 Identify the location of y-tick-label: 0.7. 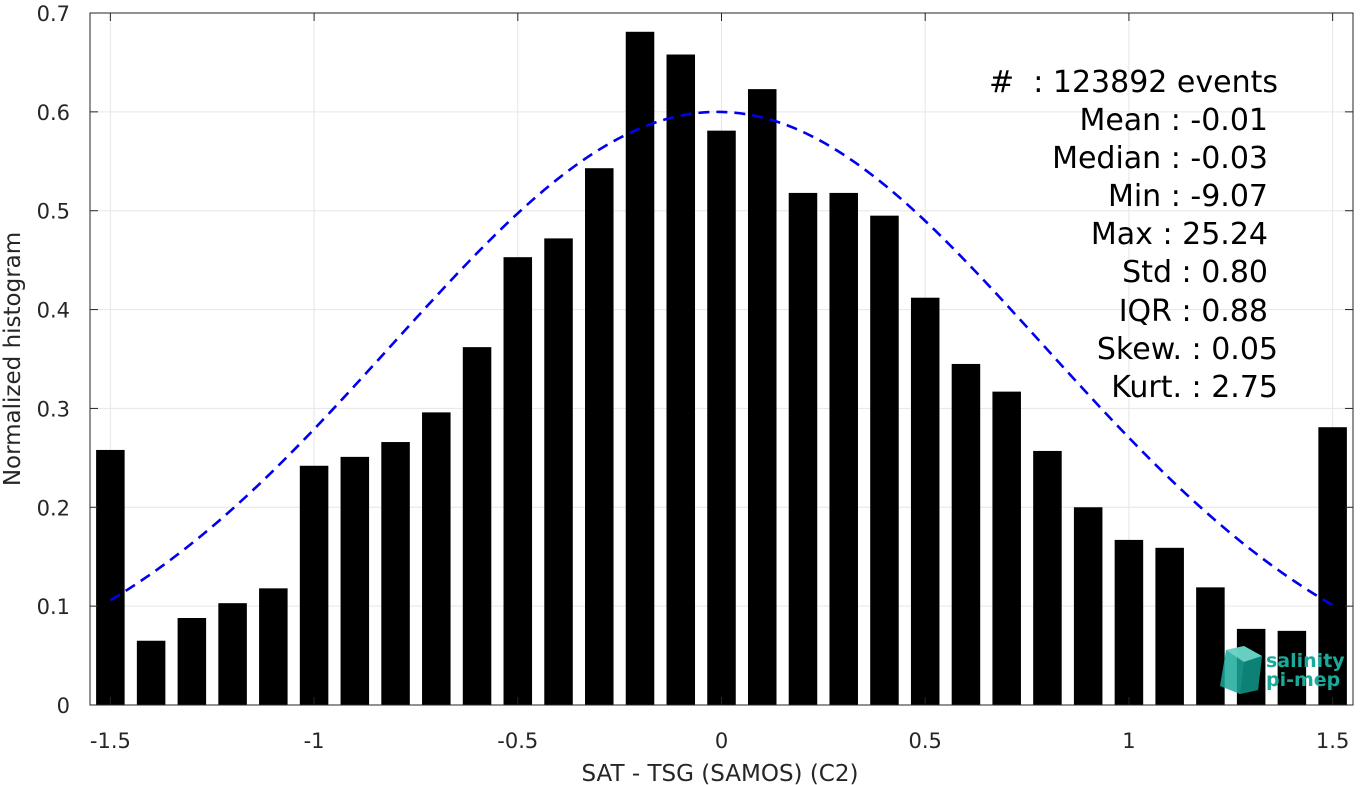
(53, 14).